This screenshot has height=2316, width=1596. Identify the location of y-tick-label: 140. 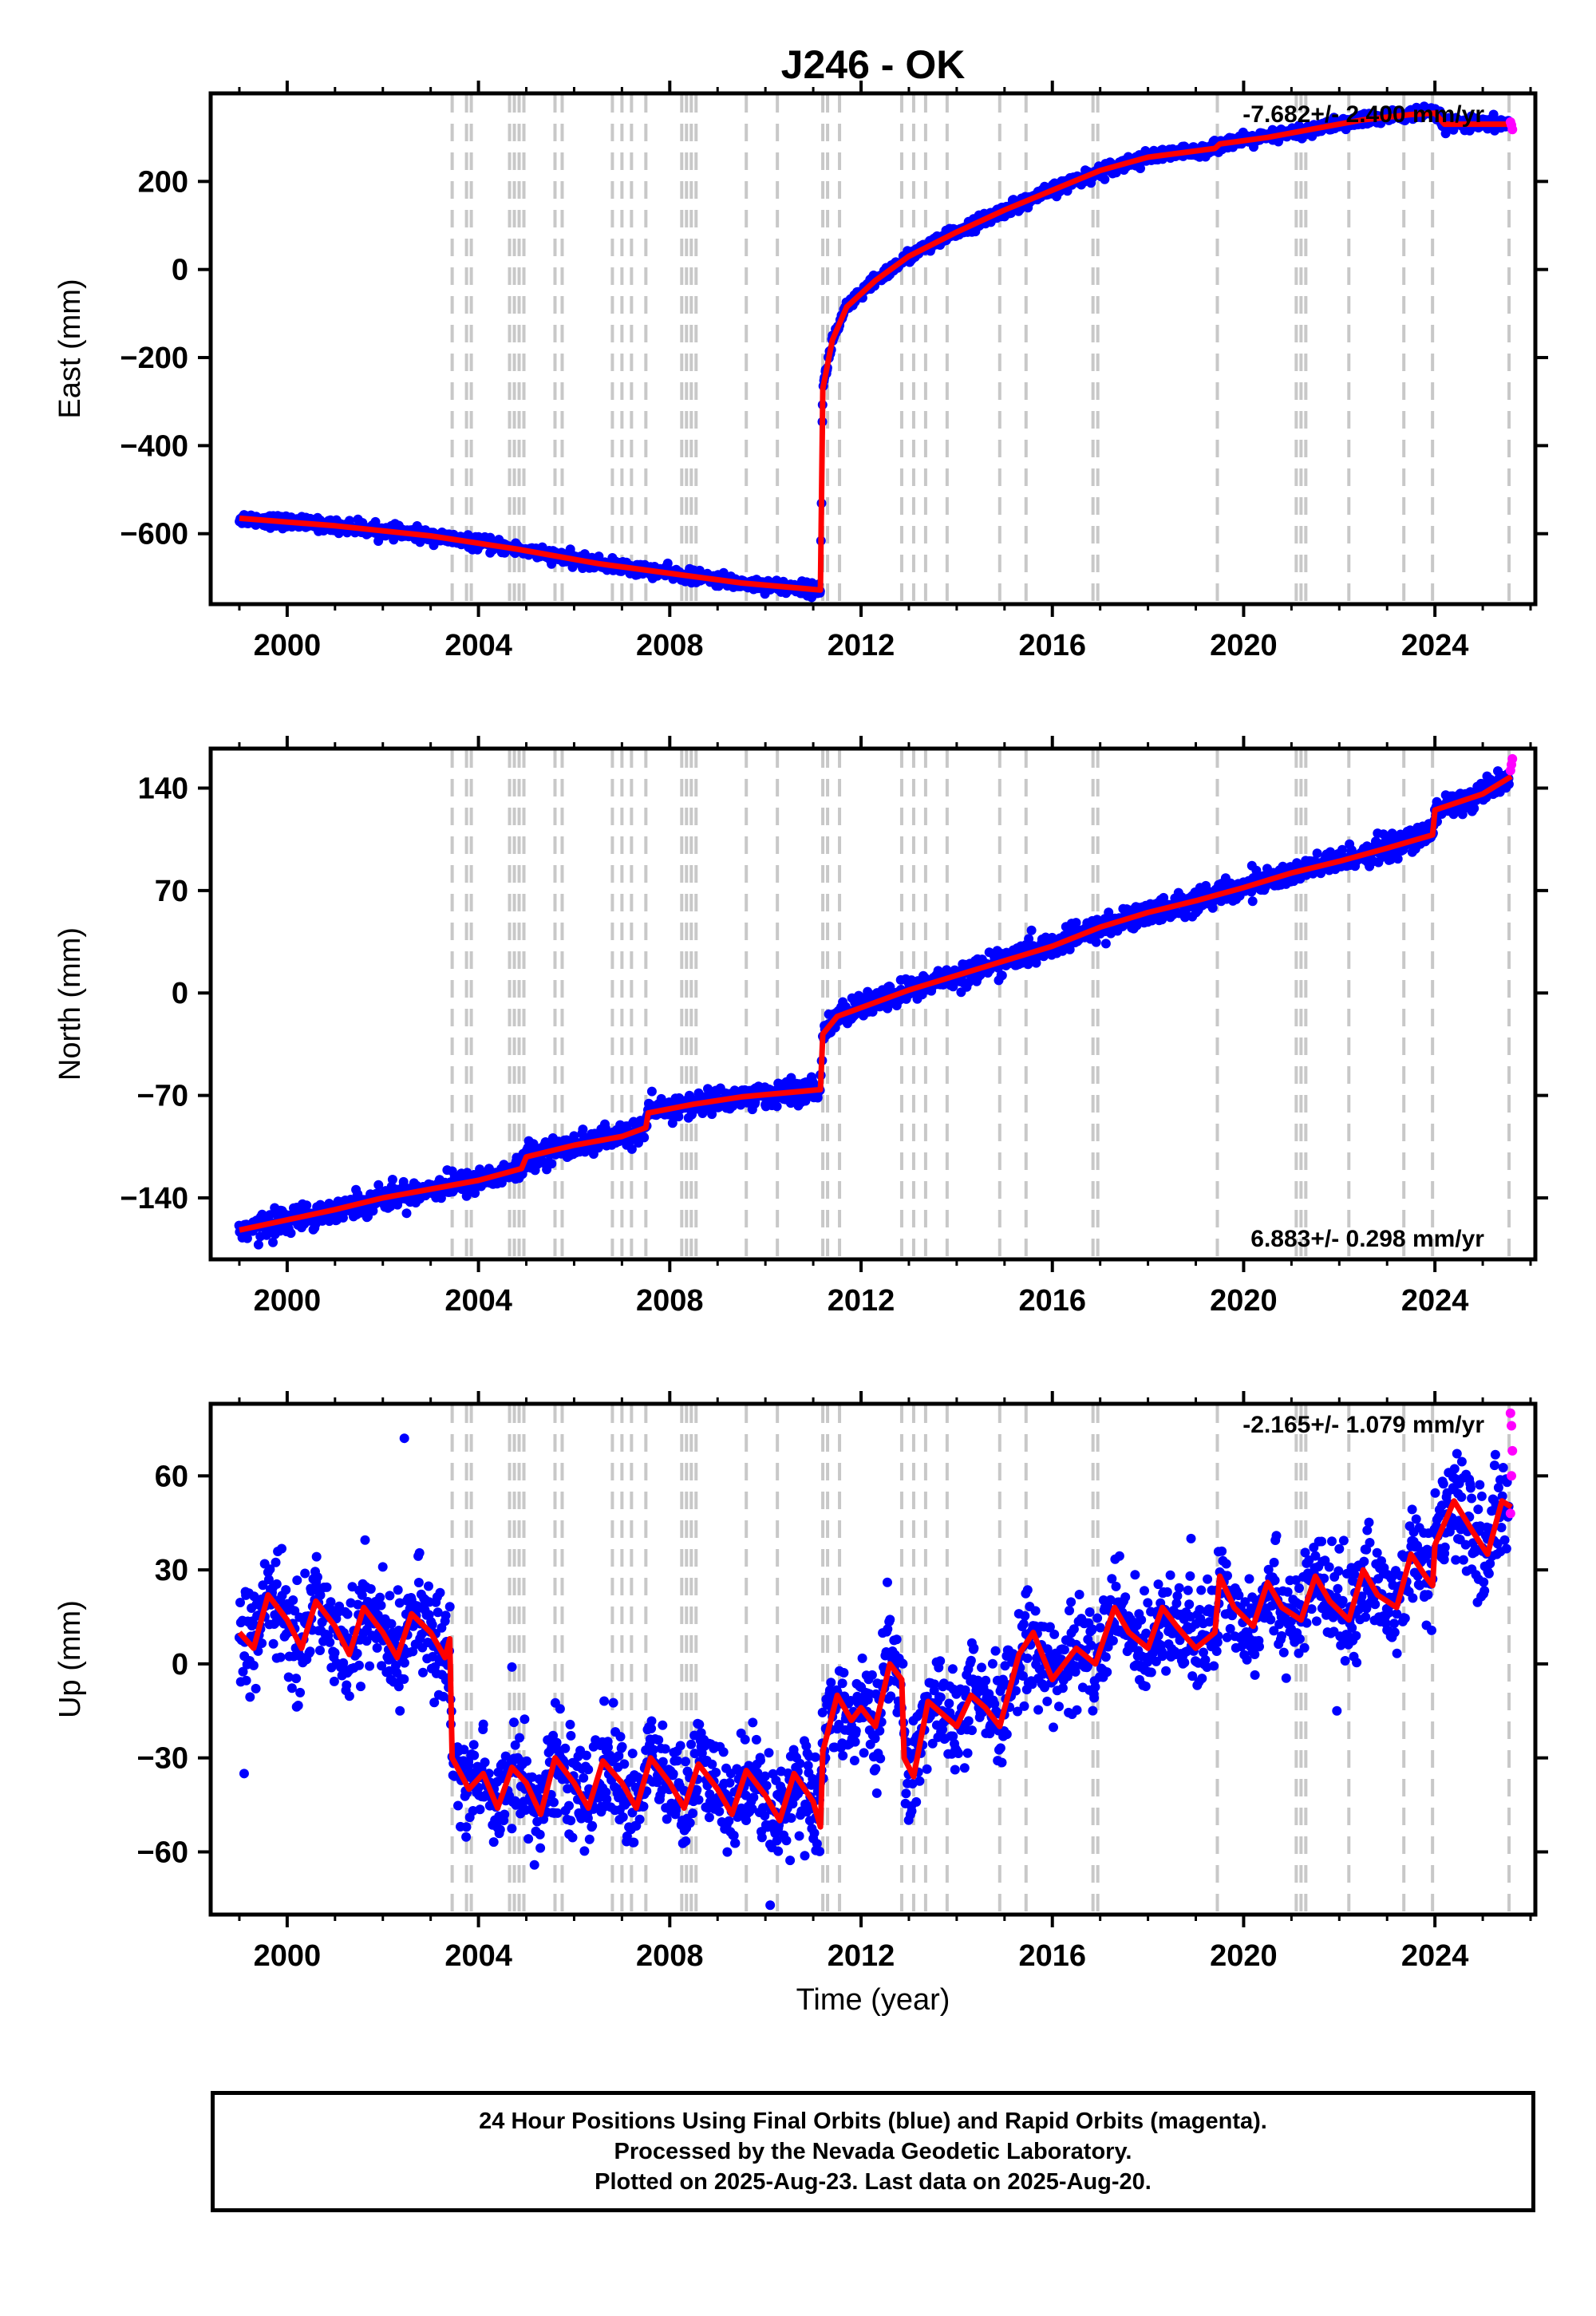
(163, 789).